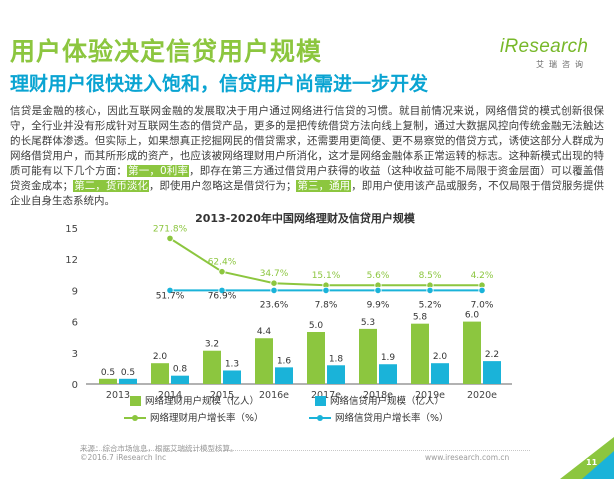  Describe the element at coordinates (482, 305) in the screenshot. I see `credit-growth-label: 7.0%` at that location.